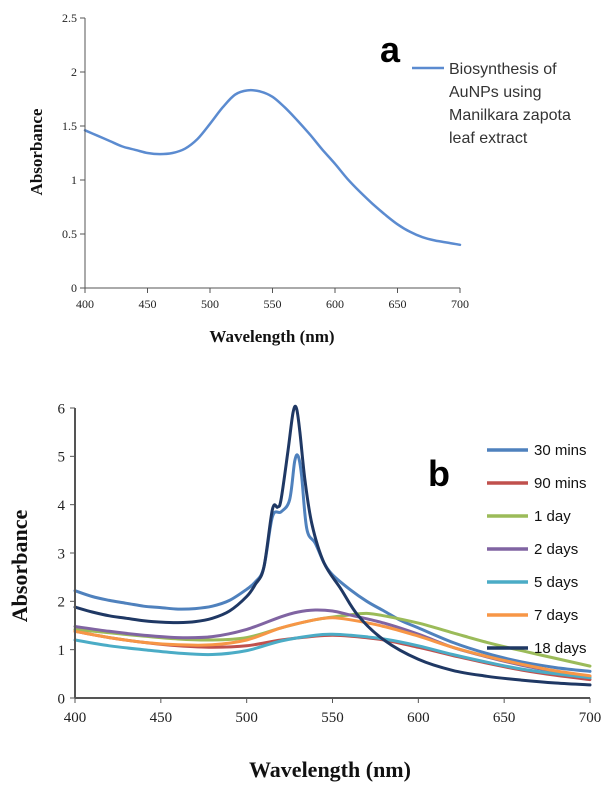  Describe the element at coordinates (62, 458) in the screenshot. I see `y-tick-label: 5` at that location.